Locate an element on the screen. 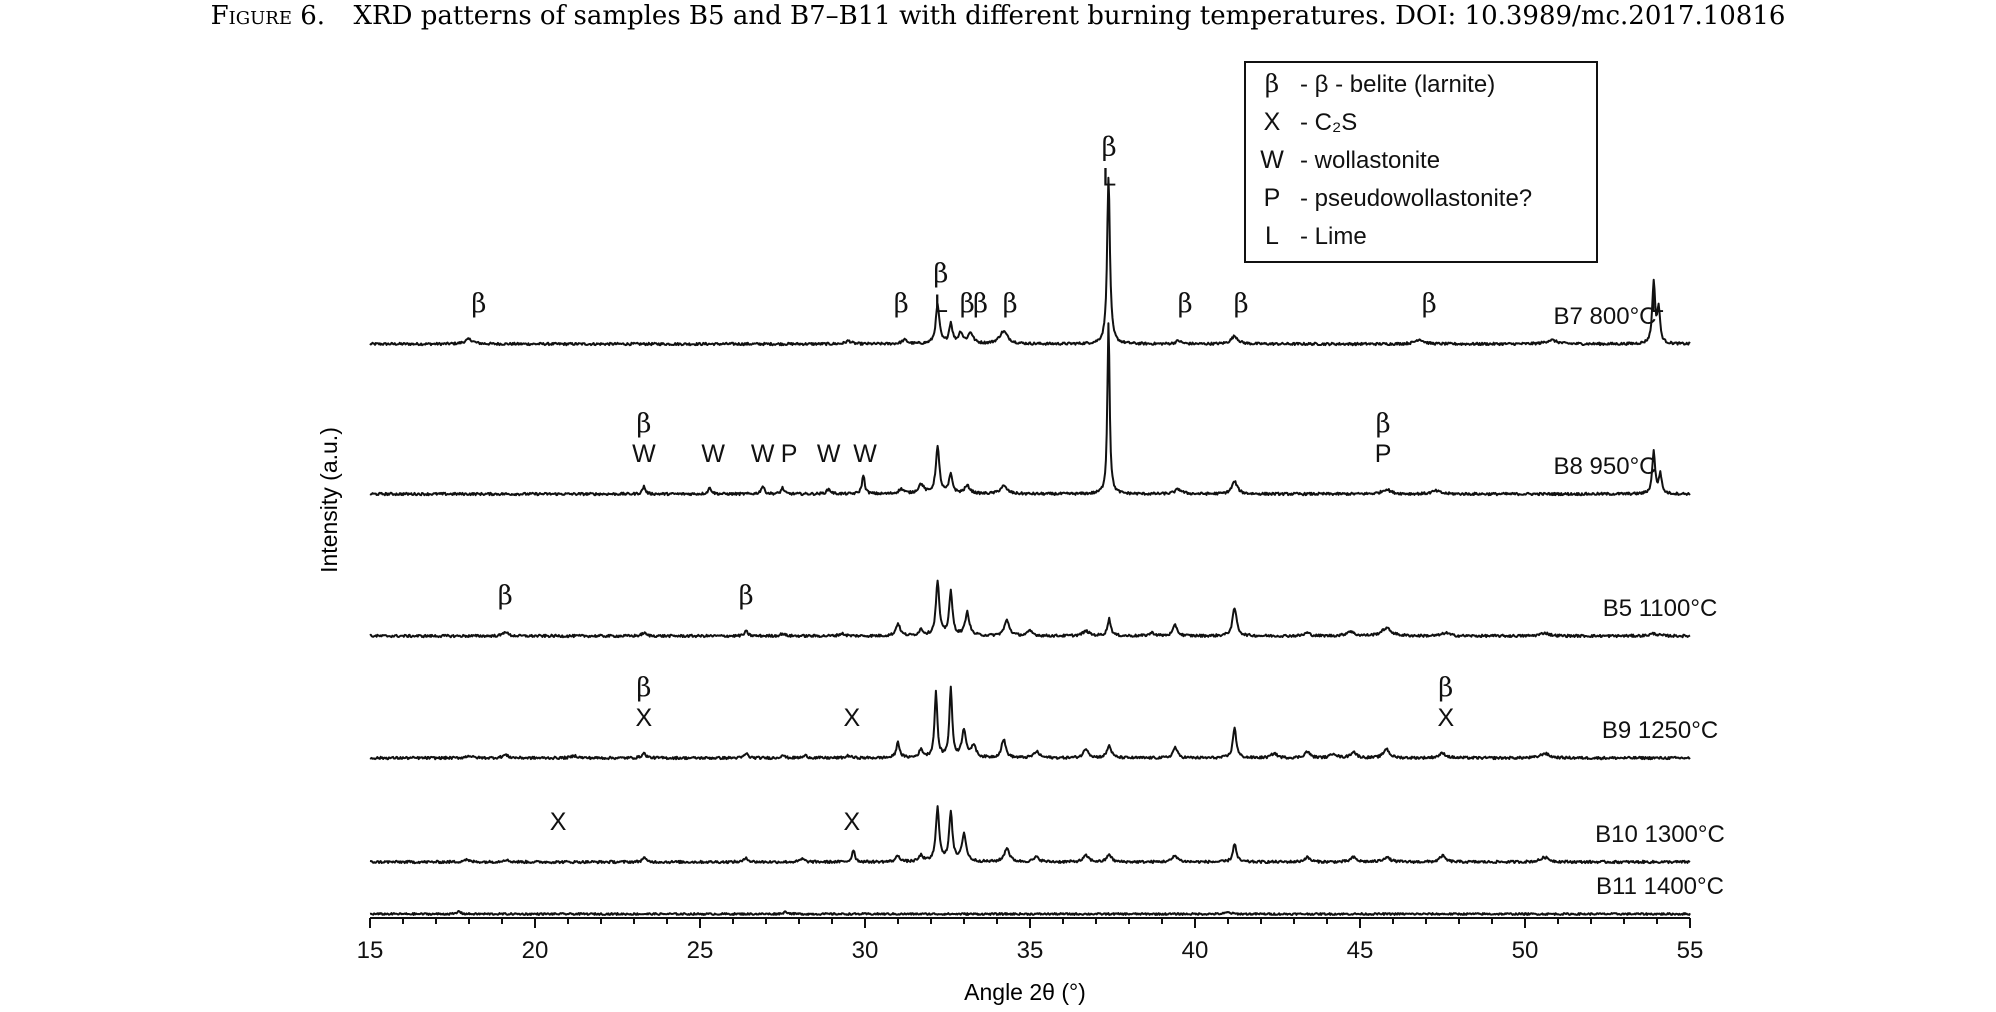 The height and width of the screenshot is (1012, 1996). x-tick-label: 50 is located at coordinates (1525, 950).